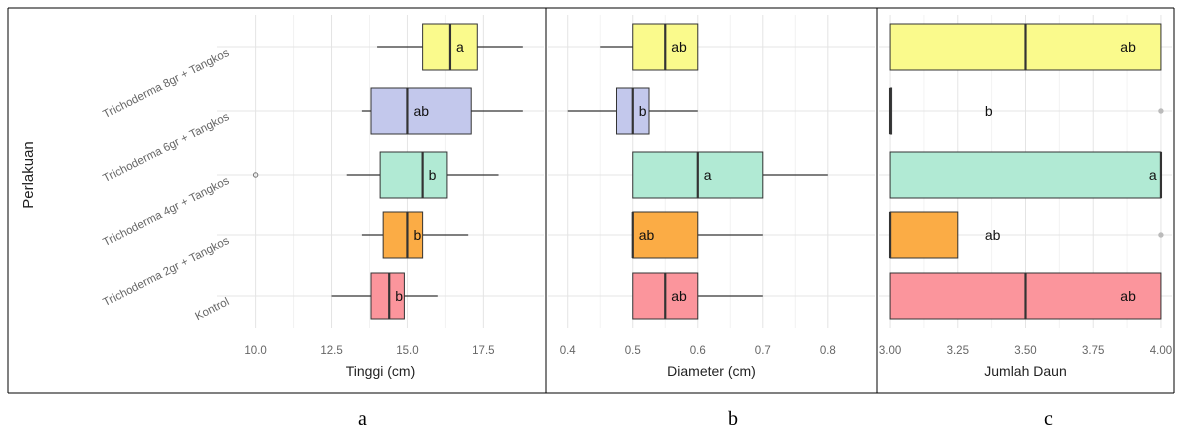 The image size is (1177, 437). I want to click on category-label: Trichoderma 2gr + Tangkos, so click(166, 272).